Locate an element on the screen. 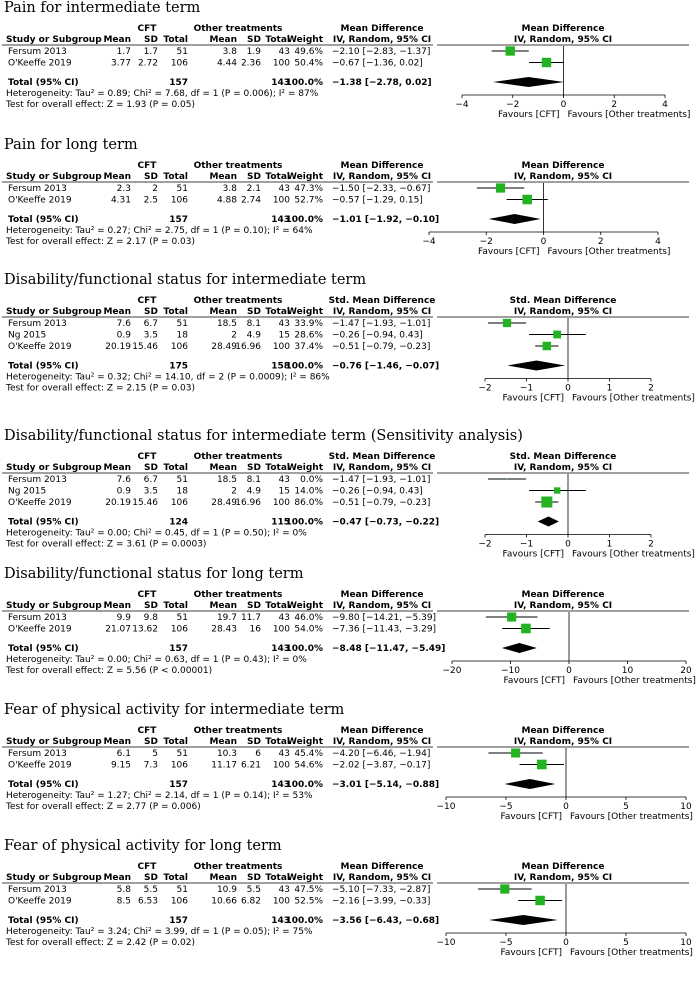  weight-value: 54.0% is located at coordinates (308, 630).